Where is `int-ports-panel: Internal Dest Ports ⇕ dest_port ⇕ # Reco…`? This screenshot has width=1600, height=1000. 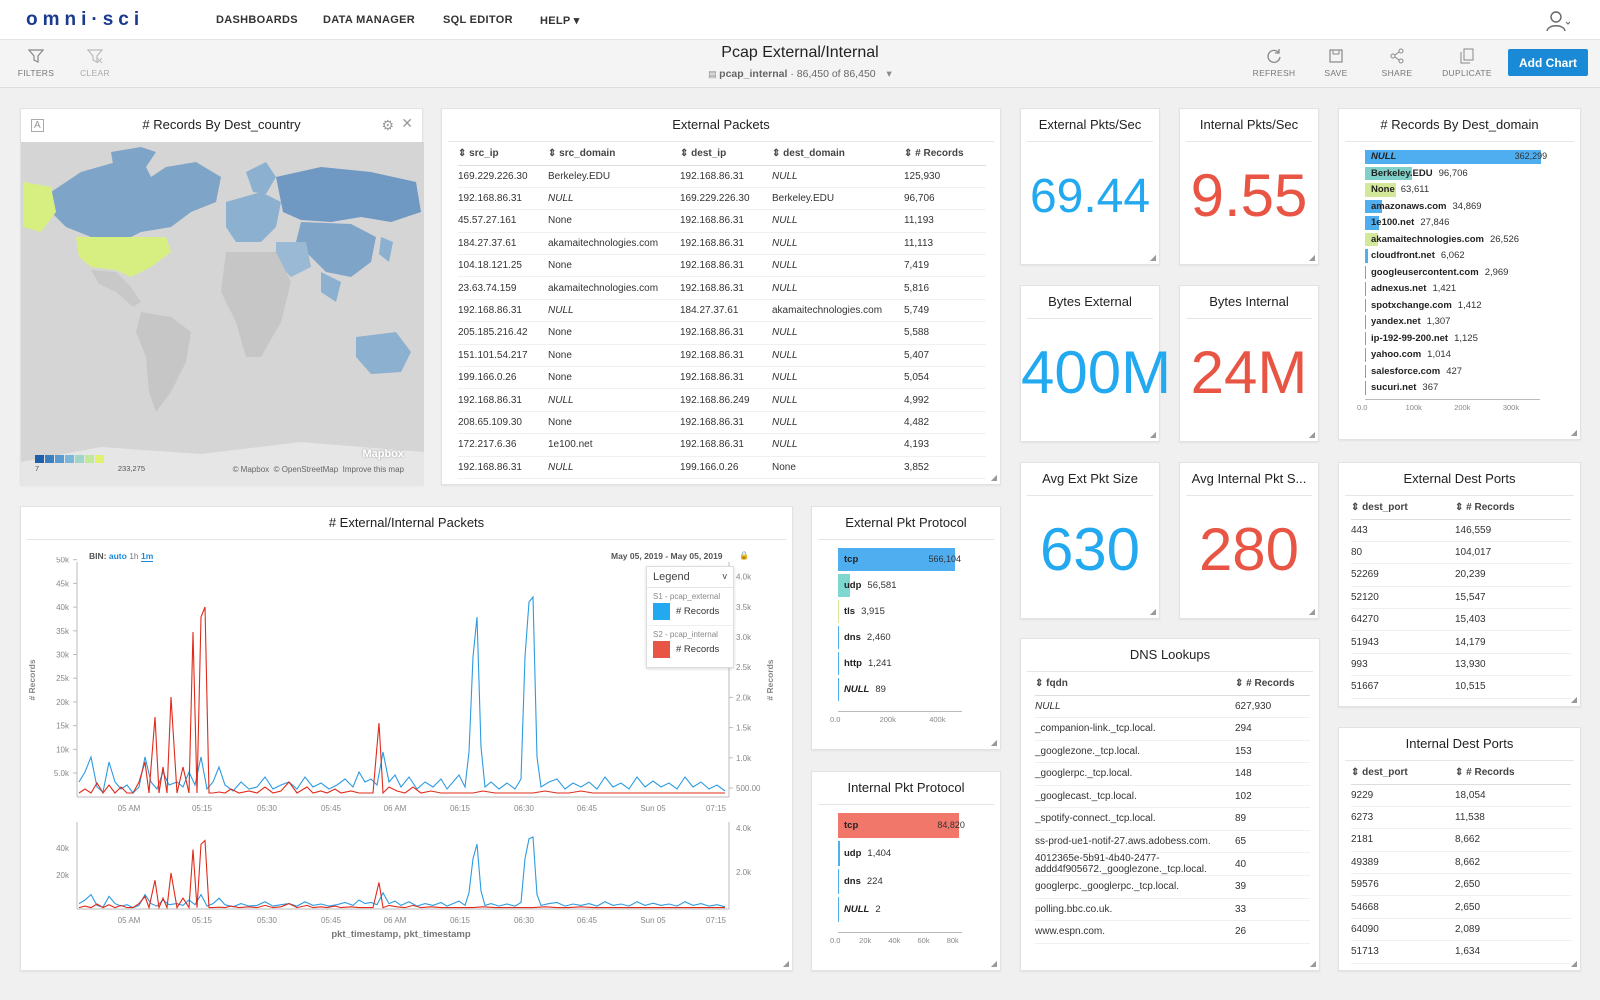 int-ports-panel: Internal Dest Ports ⇕ dest_port ⇕ # Reco… is located at coordinates (1459, 849).